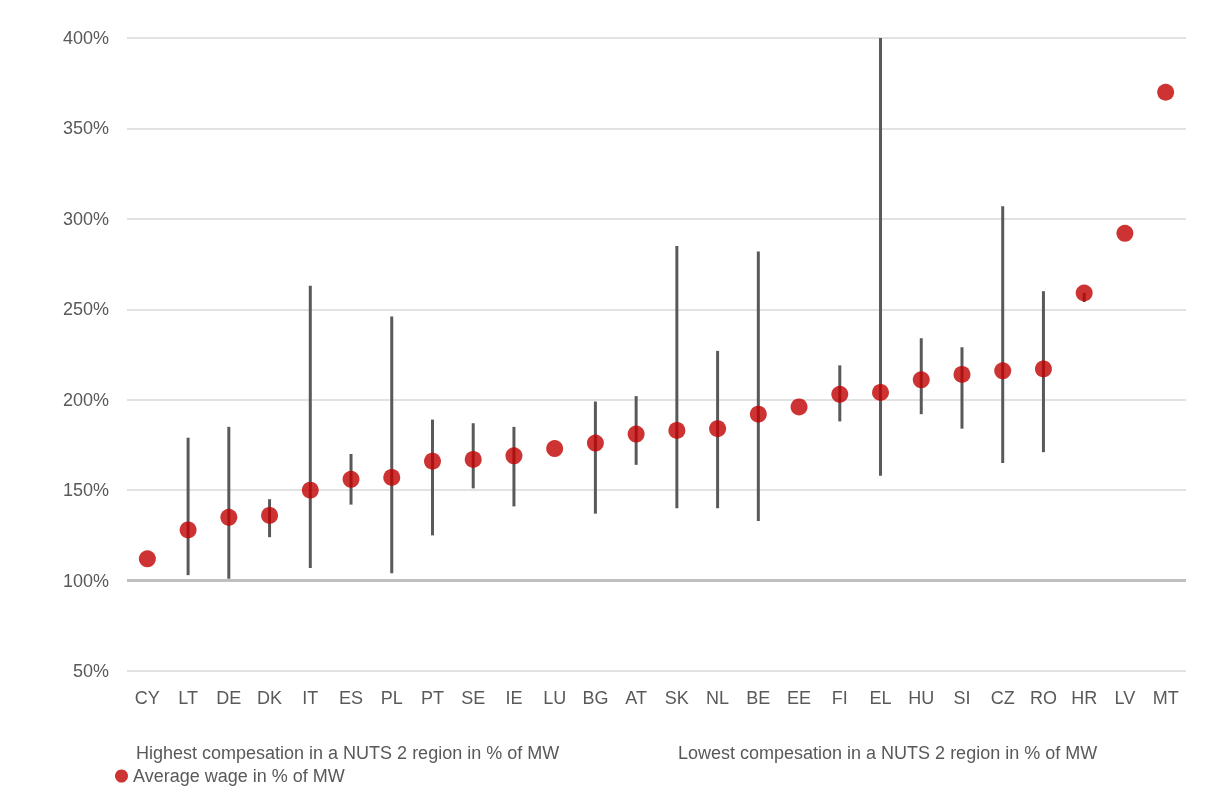 The image size is (1208, 807). Describe the element at coordinates (636, 698) in the screenshot. I see `x-tick-label: AT` at that location.